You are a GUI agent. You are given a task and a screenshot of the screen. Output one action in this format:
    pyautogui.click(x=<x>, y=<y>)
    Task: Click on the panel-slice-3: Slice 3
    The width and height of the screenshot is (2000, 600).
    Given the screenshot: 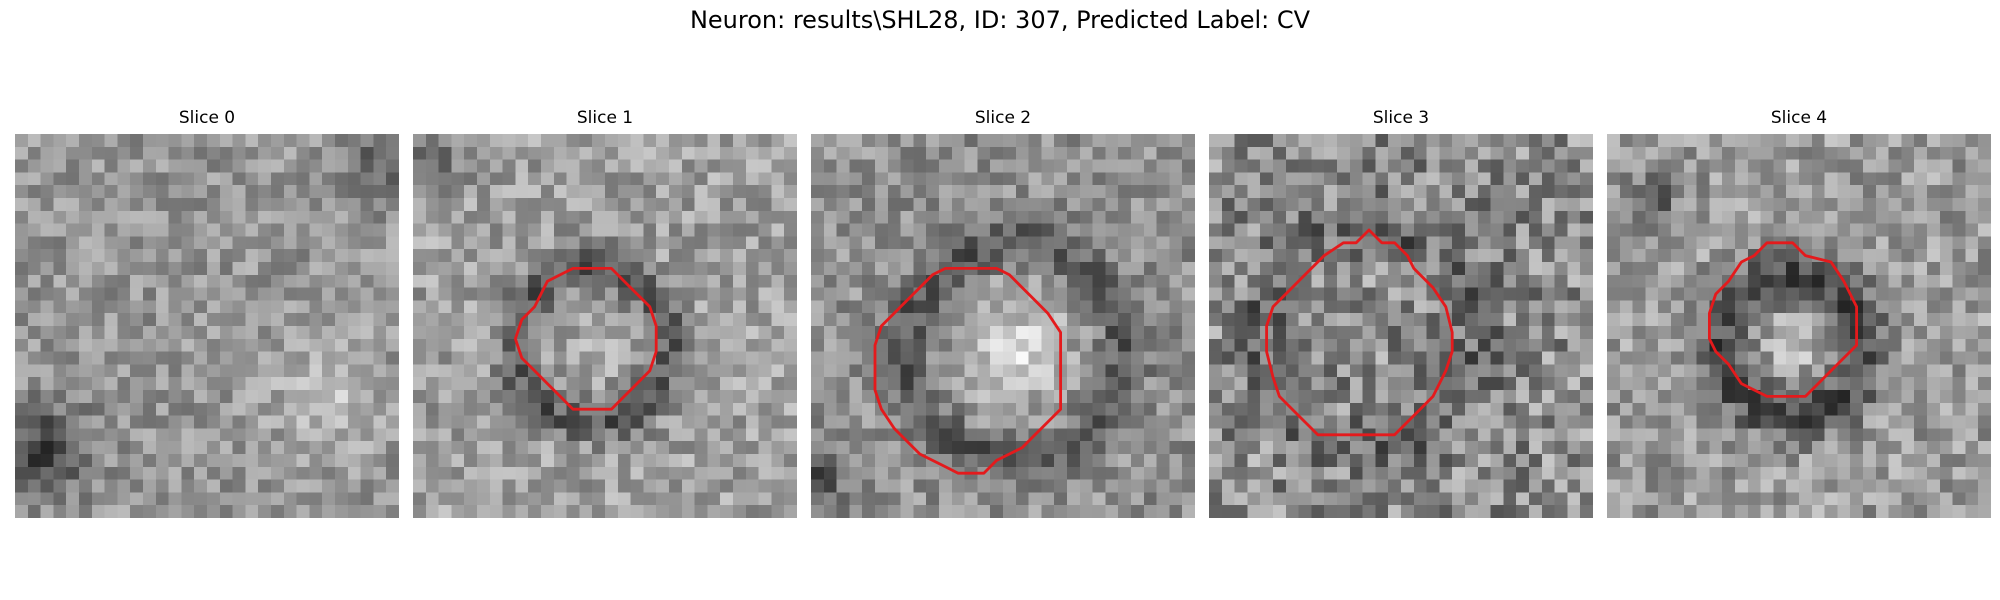 What is the action you would take?
    pyautogui.click(x=1401, y=313)
    